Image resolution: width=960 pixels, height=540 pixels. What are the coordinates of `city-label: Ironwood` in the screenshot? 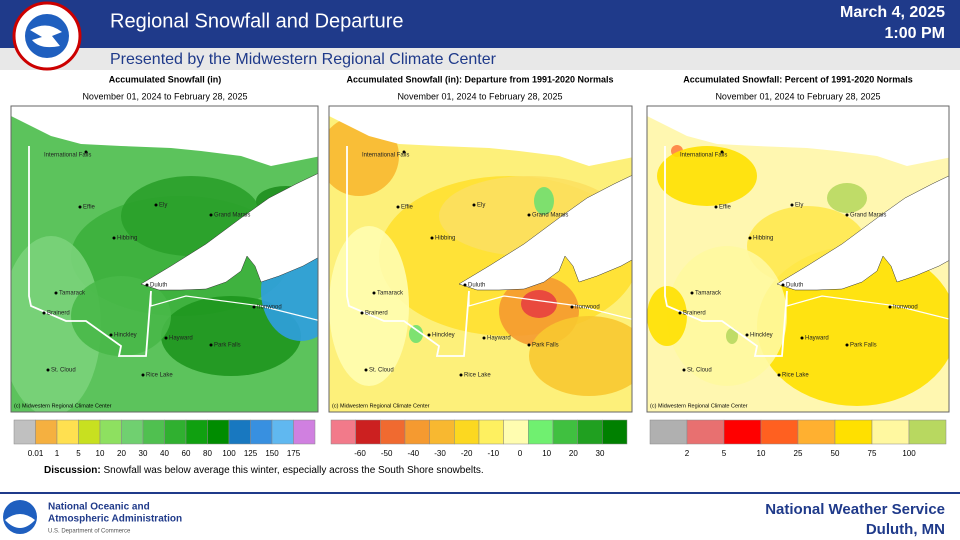 It's located at (587, 308).